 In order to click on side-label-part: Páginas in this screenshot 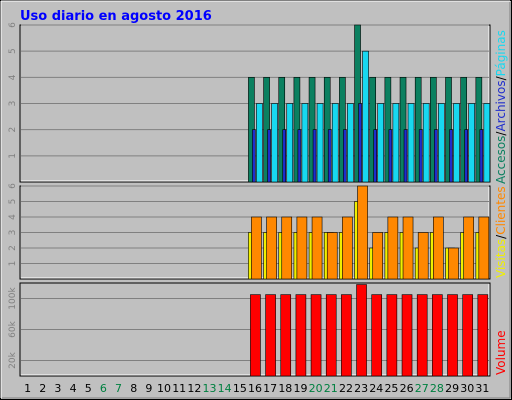, I will do `click(501, 53)`.